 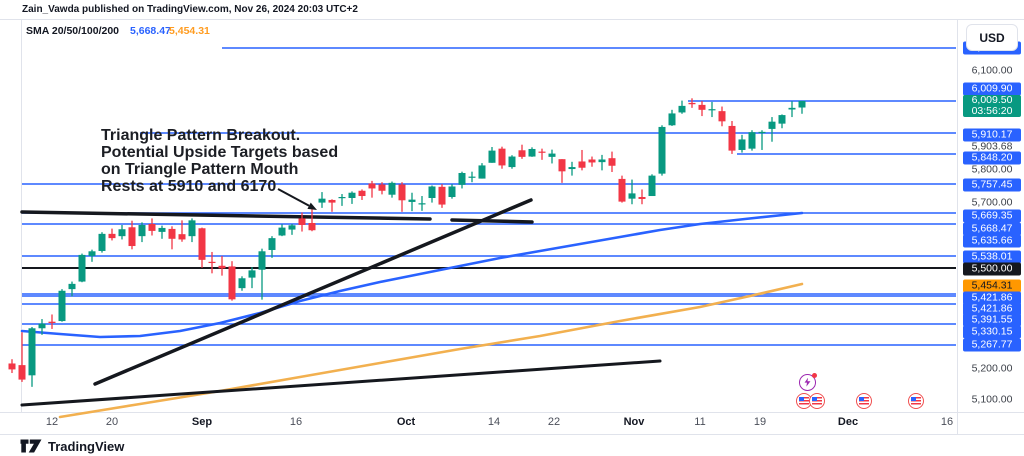 I want to click on annotation-line: Potential Upside Targets based, so click(x=220, y=152).